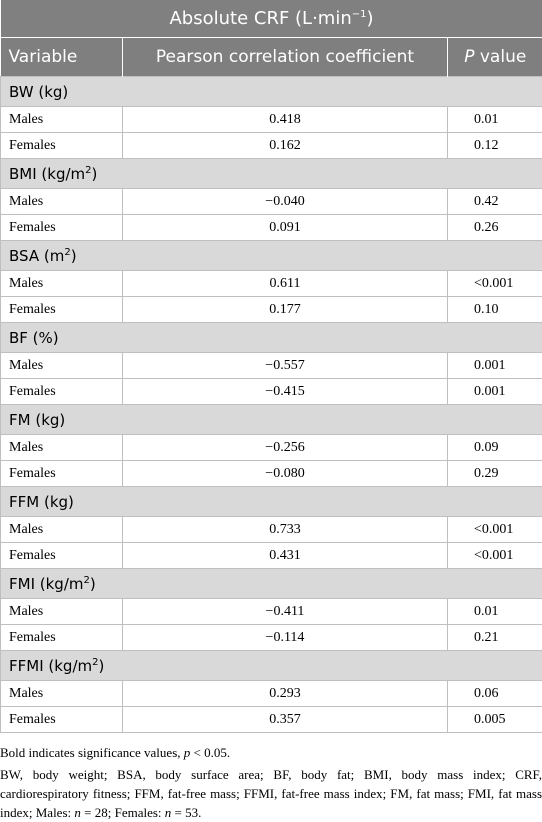 The height and width of the screenshot is (822, 542). I want to click on r-cell: 0.293, so click(285, 694).